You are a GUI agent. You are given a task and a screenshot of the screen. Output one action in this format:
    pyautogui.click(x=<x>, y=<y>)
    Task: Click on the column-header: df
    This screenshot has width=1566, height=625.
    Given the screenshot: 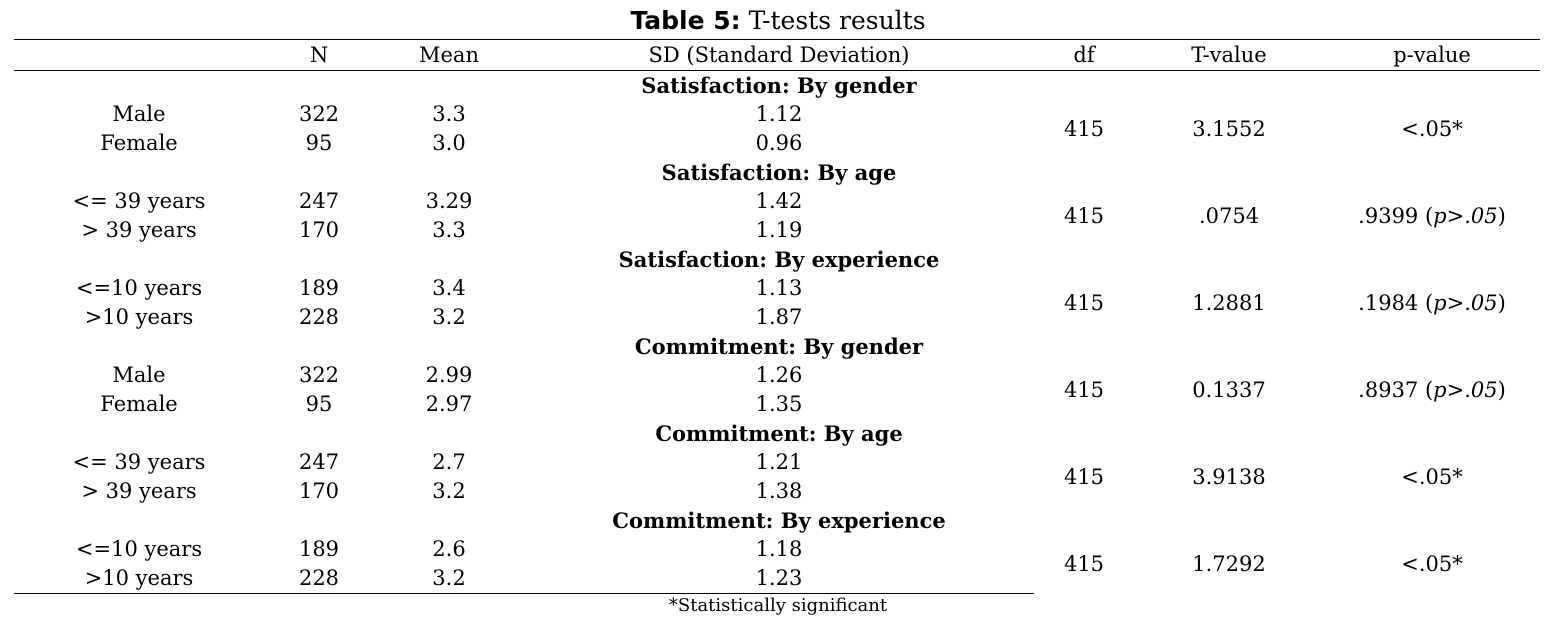 What is the action you would take?
    pyautogui.click(x=1084, y=55)
    